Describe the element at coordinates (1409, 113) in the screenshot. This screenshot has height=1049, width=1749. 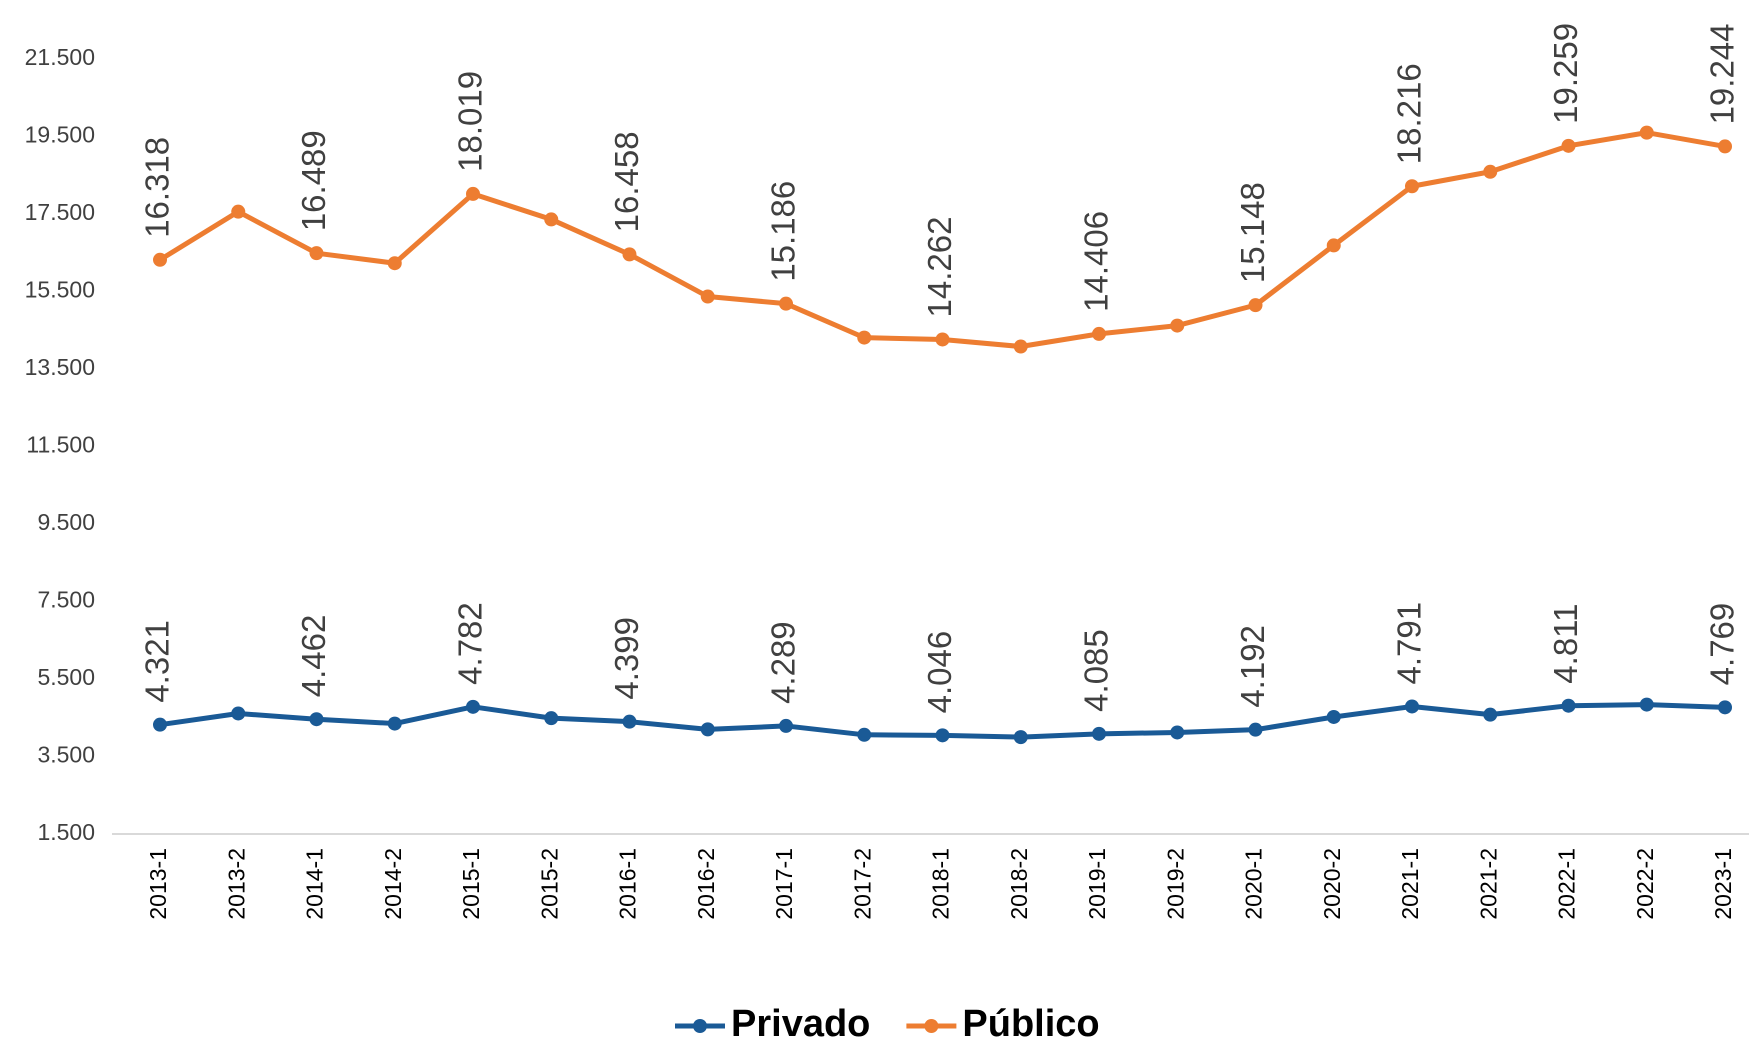
I see `data-label: 18.216` at that location.